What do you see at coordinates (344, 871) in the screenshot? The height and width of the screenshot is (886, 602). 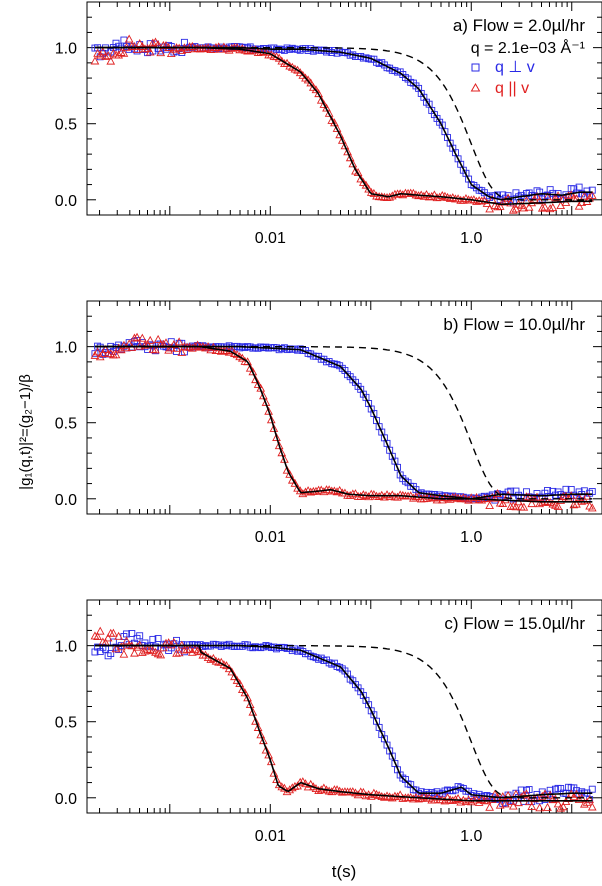 I see `x-axis-label: t(s)` at bounding box center [344, 871].